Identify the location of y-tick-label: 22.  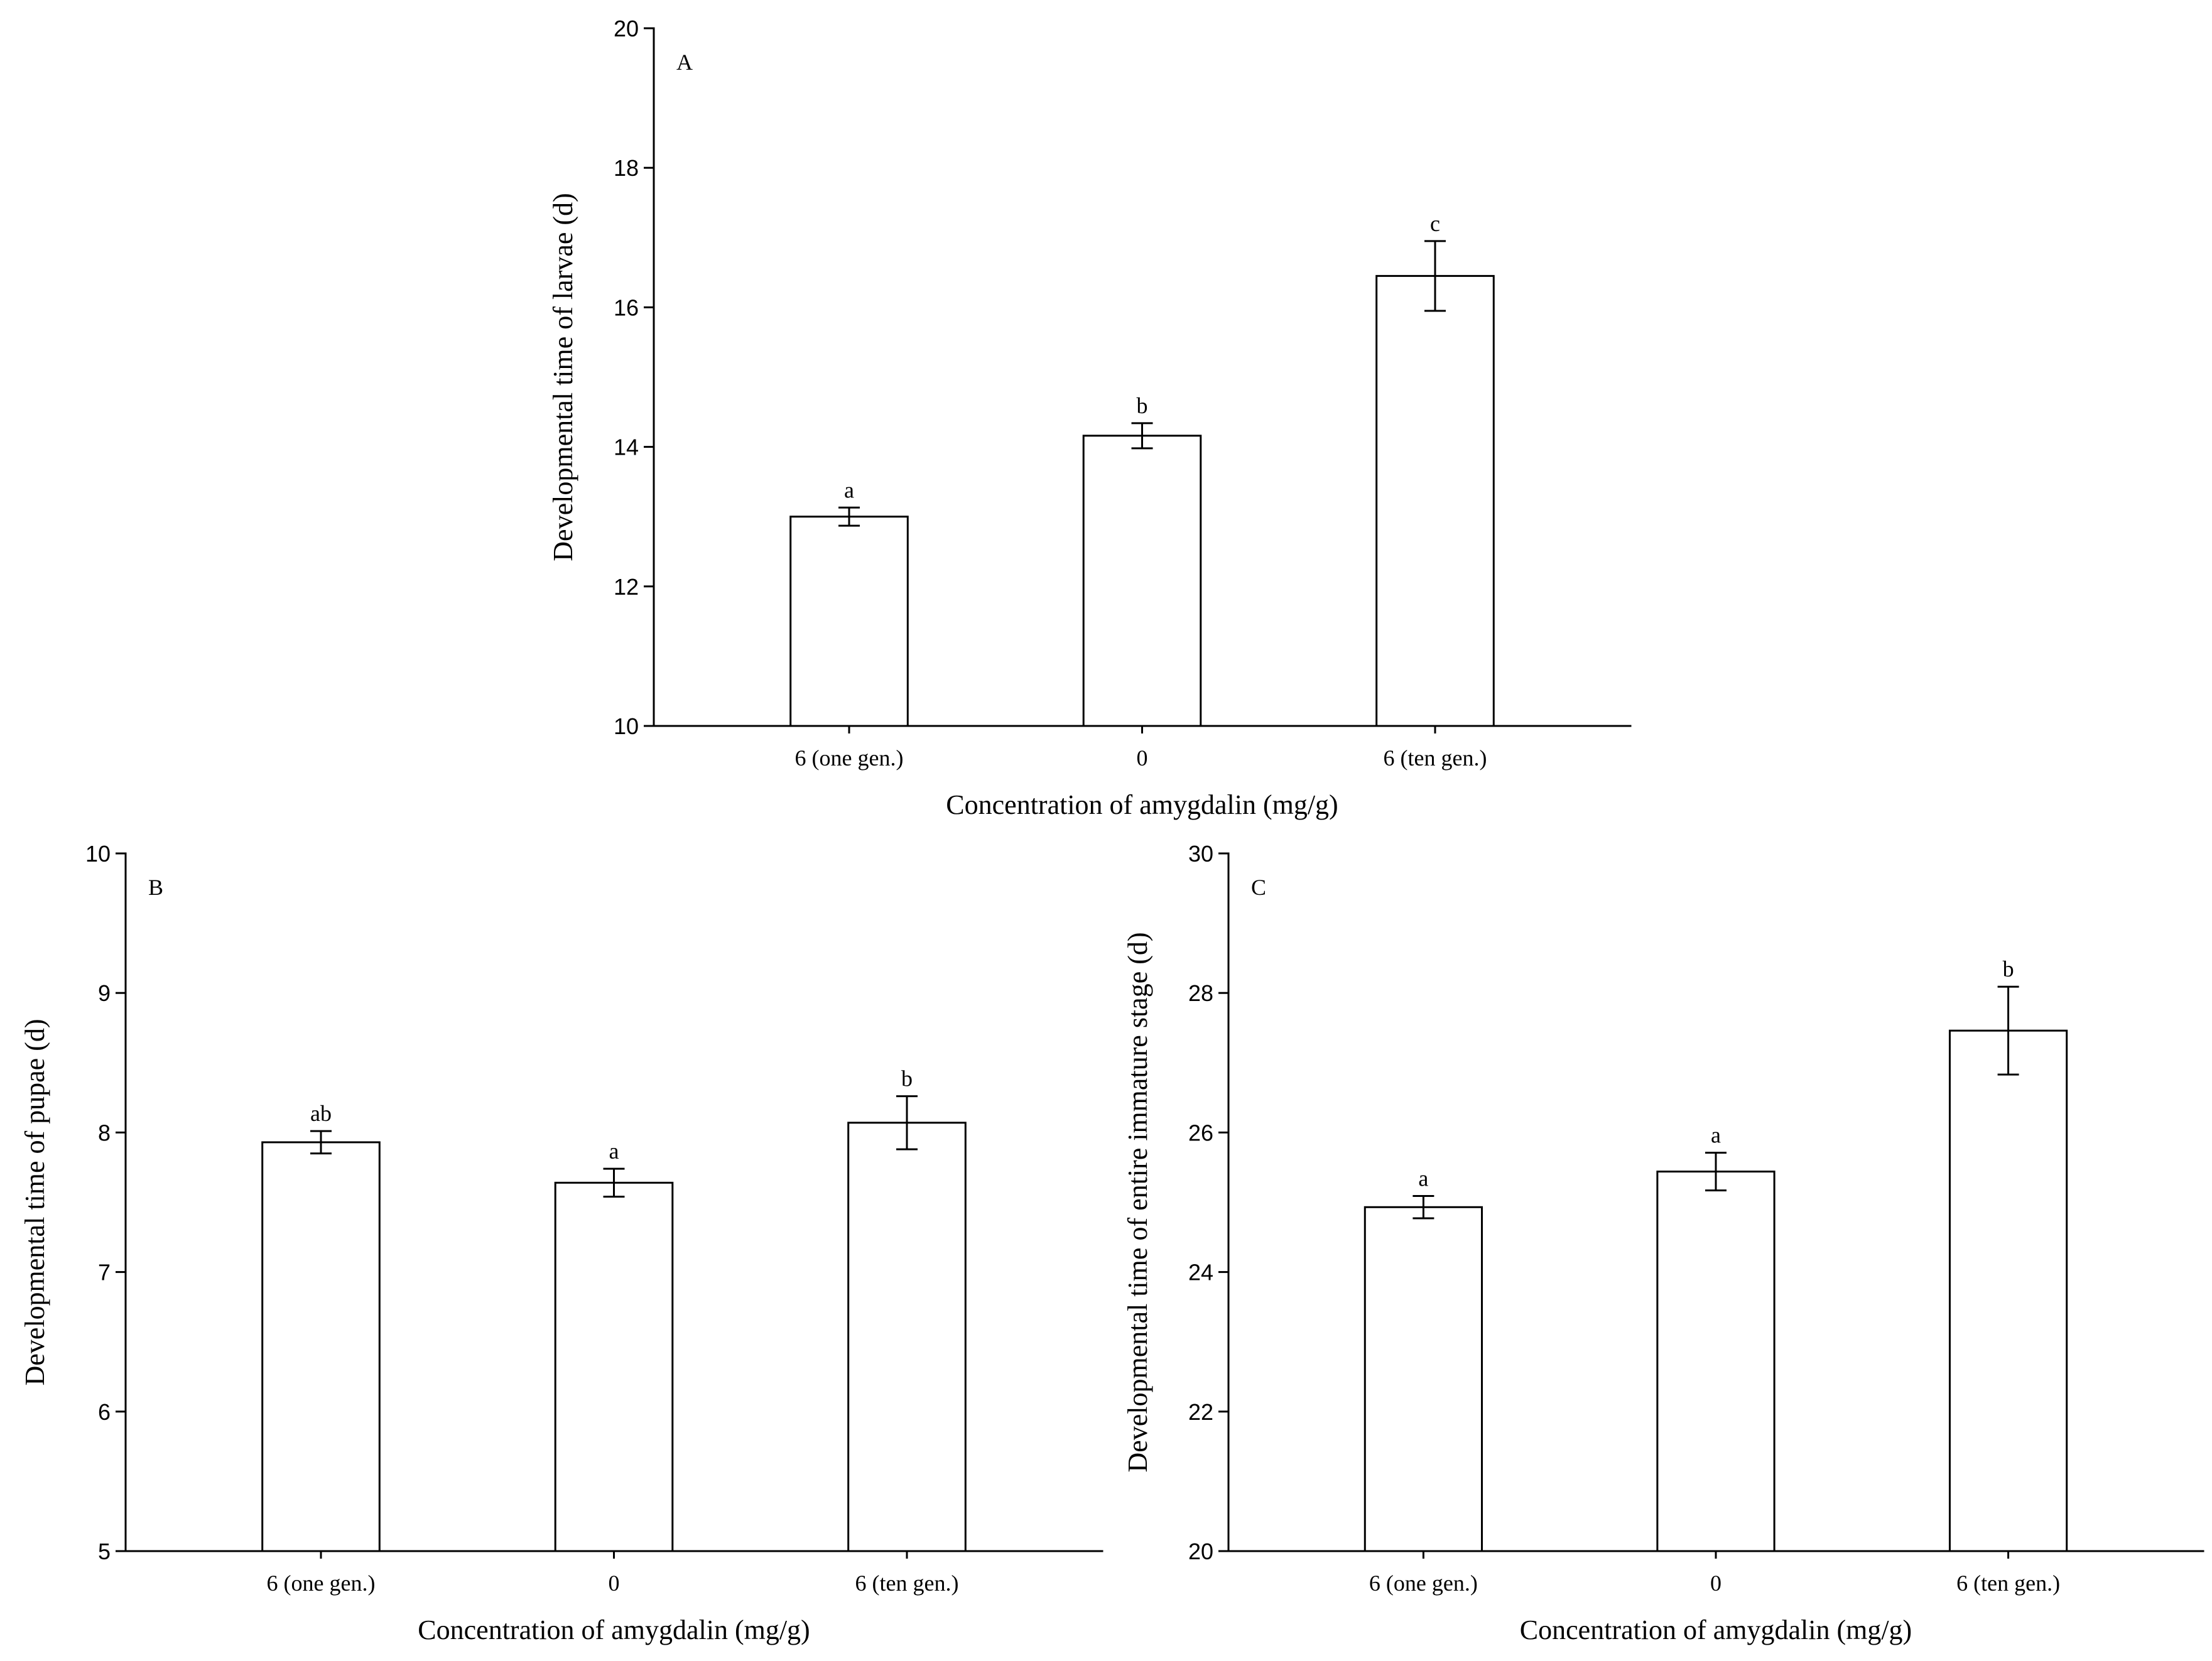
(1201, 1412).